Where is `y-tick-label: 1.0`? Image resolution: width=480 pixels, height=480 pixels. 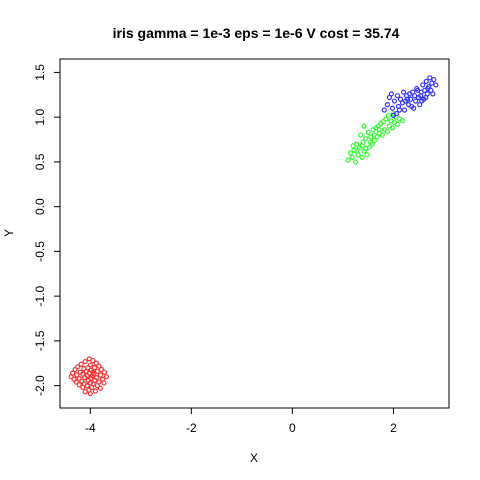 y-tick-label: 1.0 is located at coordinates (40, 117).